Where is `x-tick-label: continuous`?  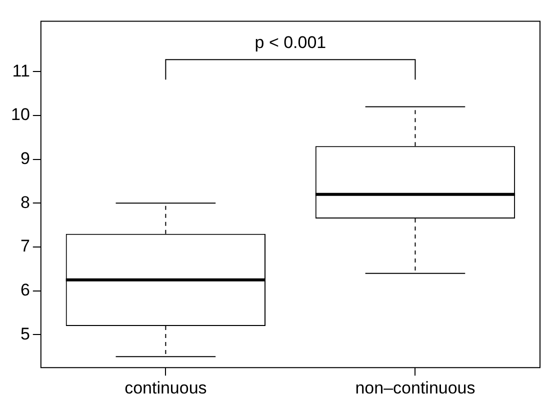 x-tick-label: continuous is located at coordinates (165, 388).